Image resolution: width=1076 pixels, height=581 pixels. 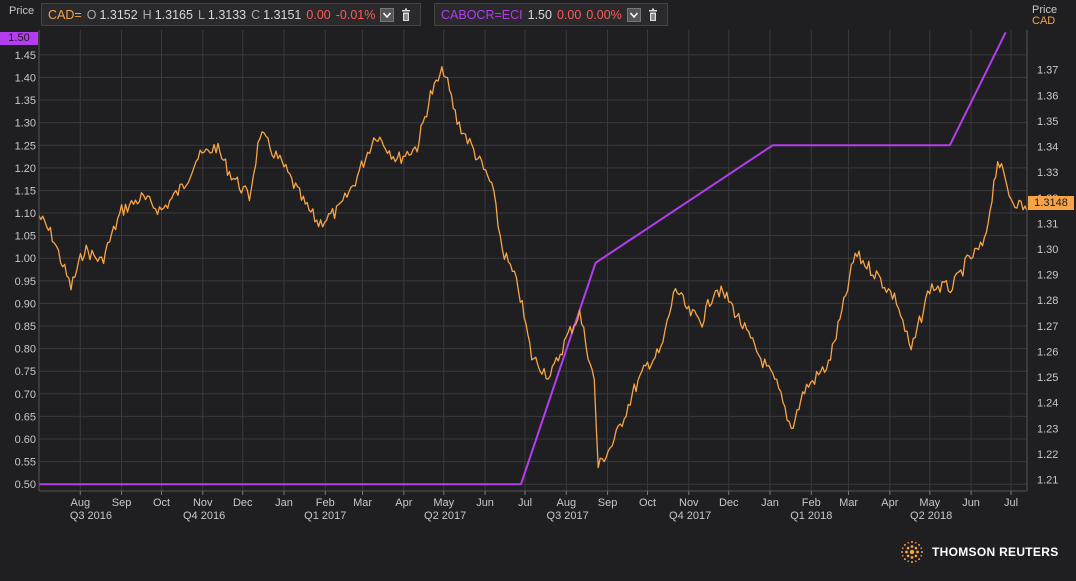 I want to click on left-axis-title: Price, so click(x=22, y=11).